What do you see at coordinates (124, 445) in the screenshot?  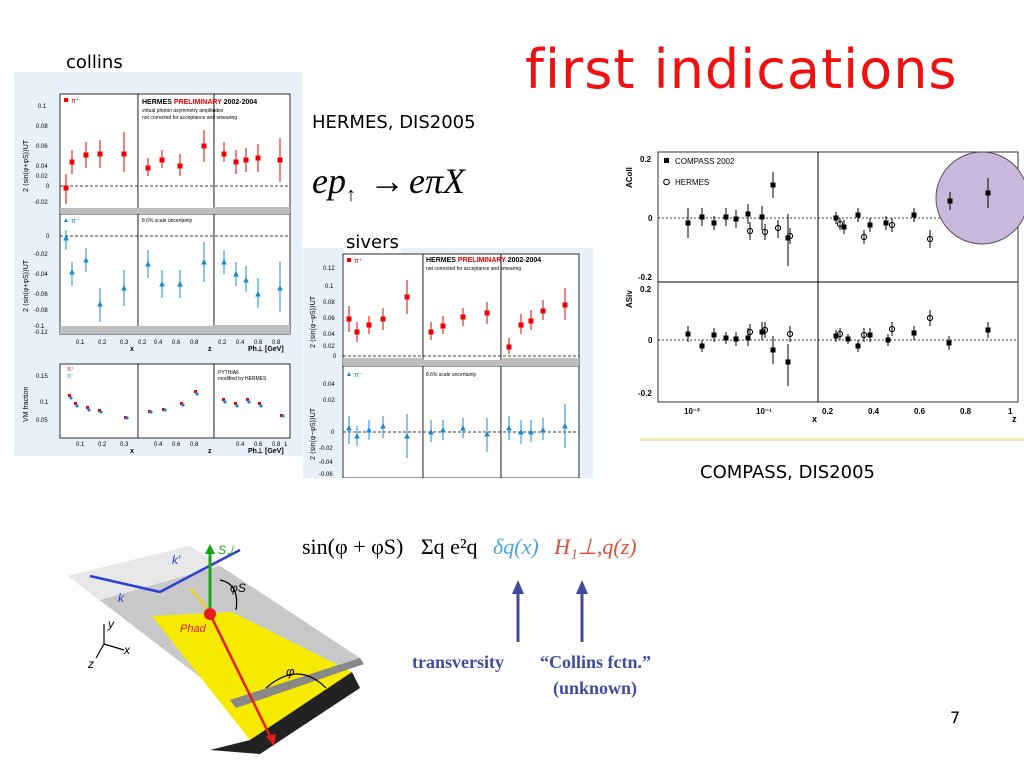 I see `svg-text: 0.3` at bounding box center [124, 445].